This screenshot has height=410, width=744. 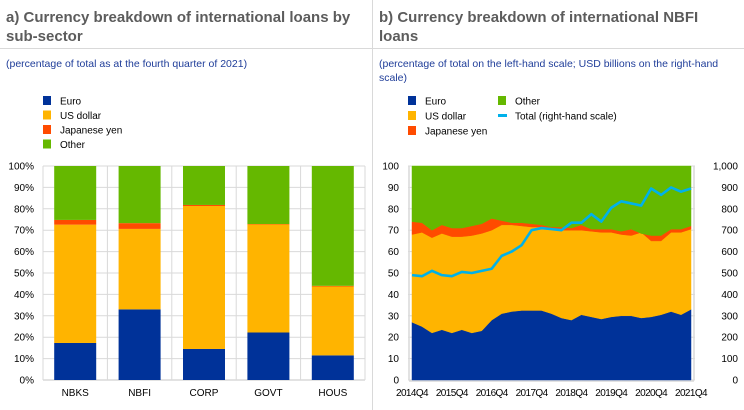 What do you see at coordinates (204, 277) in the screenshot?
I see `bar-us_dollar-corp` at bounding box center [204, 277].